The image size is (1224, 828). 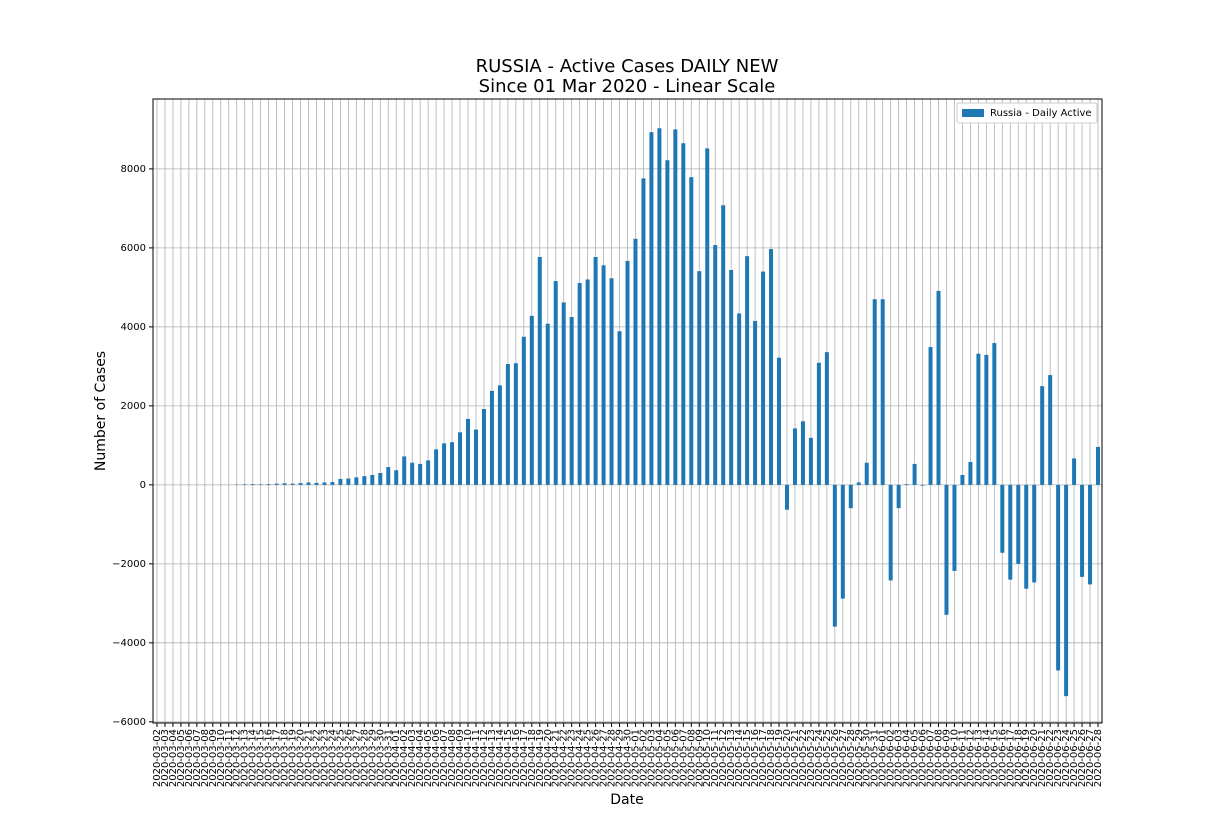 What do you see at coordinates (181, 758) in the screenshot?
I see `x-tick-label: 2020-03-05` at bounding box center [181, 758].